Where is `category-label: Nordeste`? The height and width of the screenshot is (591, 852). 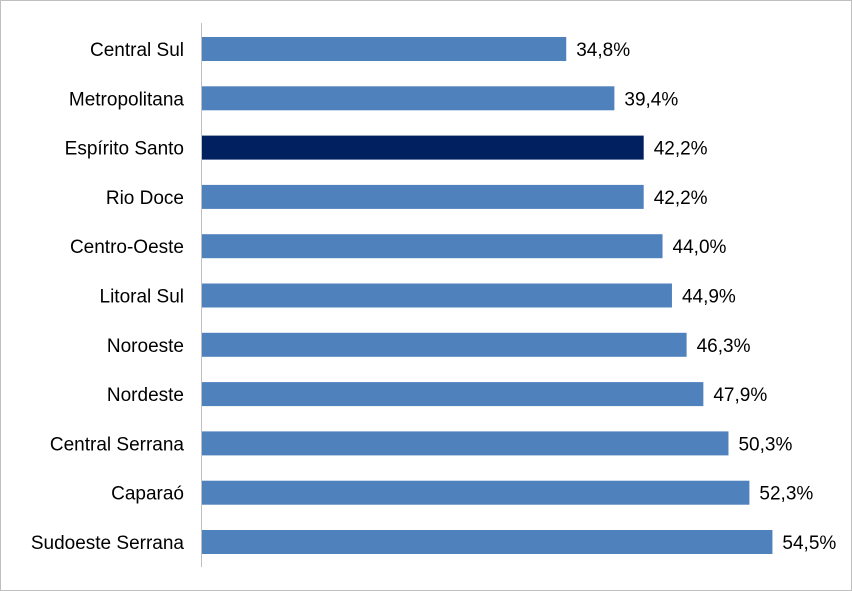
category-label: Nordeste is located at coordinates (145, 395).